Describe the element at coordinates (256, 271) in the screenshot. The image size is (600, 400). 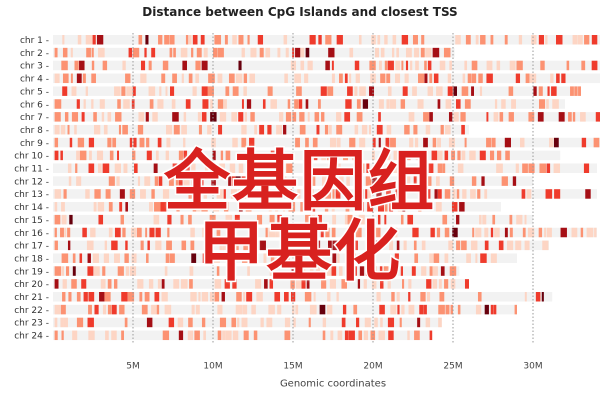
I see `chromosome-bar` at that location.